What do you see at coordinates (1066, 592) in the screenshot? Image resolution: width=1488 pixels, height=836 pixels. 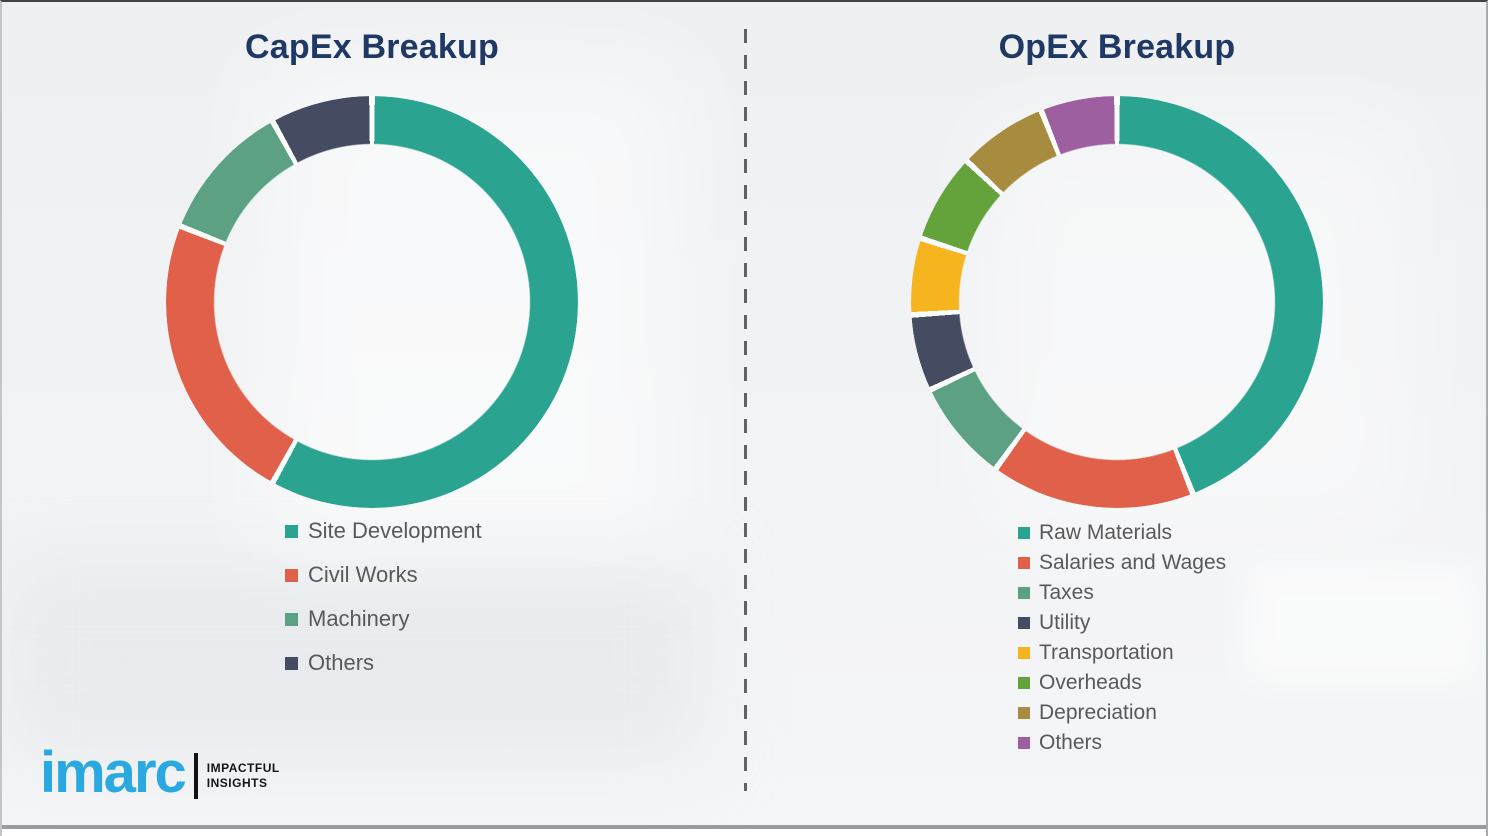 I see `legend-label: Taxes` at bounding box center [1066, 592].